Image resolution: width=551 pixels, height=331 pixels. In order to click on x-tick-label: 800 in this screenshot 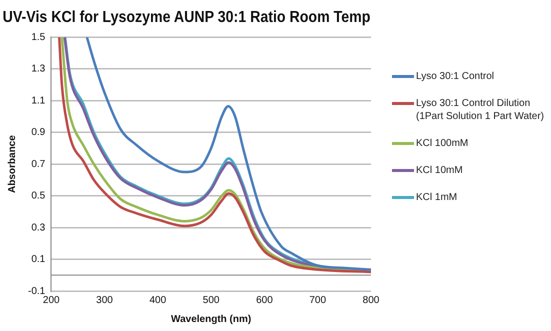, I will do `click(371, 300)`.